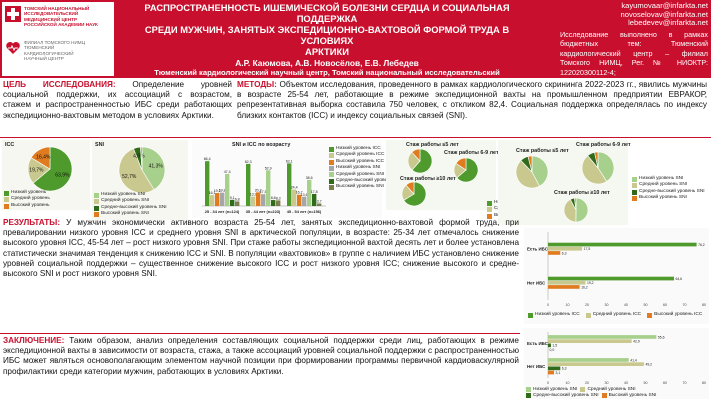  Describe the element at coordinates (36, 171) in the screenshot. I see `icc-pie-slice-label: 19,7%` at that location.